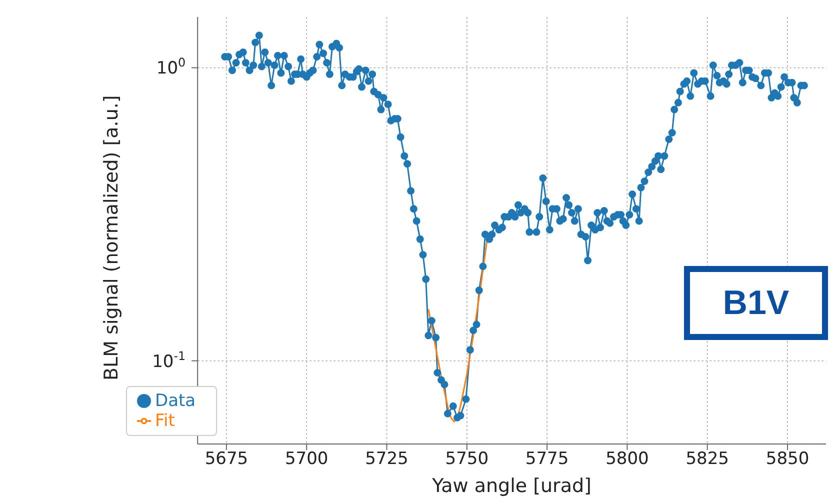 The image size is (838, 504). What do you see at coordinates (708, 459) in the screenshot?
I see `x-tick-label: 5825` at bounding box center [708, 459].